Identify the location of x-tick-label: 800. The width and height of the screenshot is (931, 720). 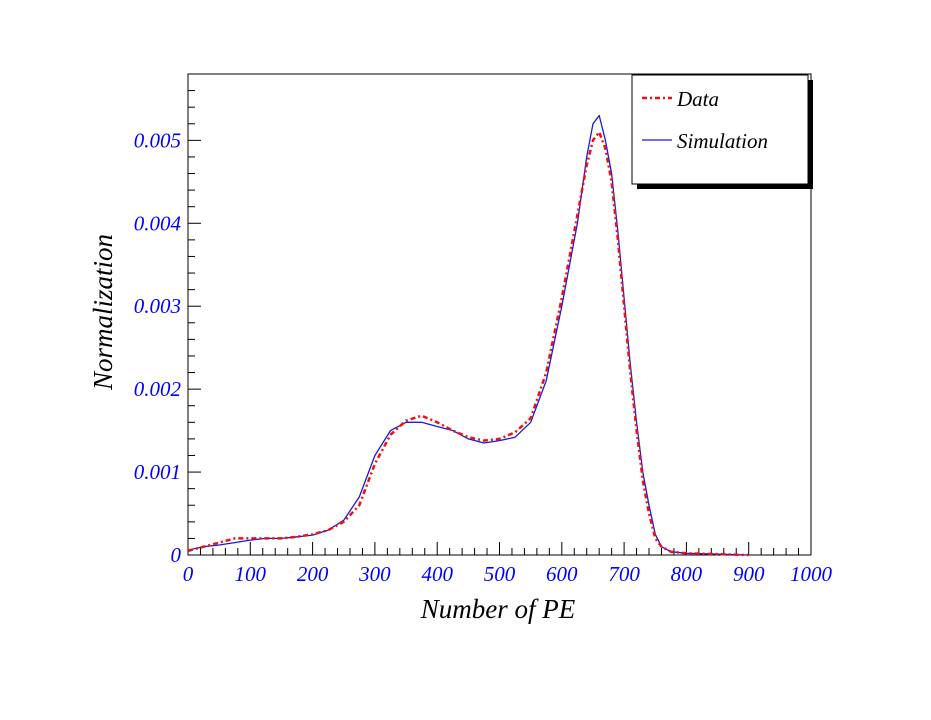
(687, 574).